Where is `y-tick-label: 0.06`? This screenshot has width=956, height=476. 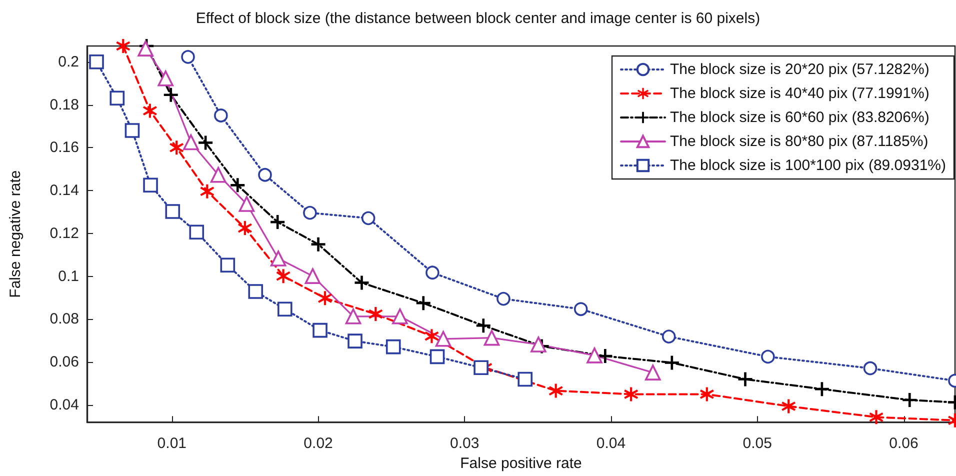
y-tick-label: 0.06 is located at coordinates (64, 362).